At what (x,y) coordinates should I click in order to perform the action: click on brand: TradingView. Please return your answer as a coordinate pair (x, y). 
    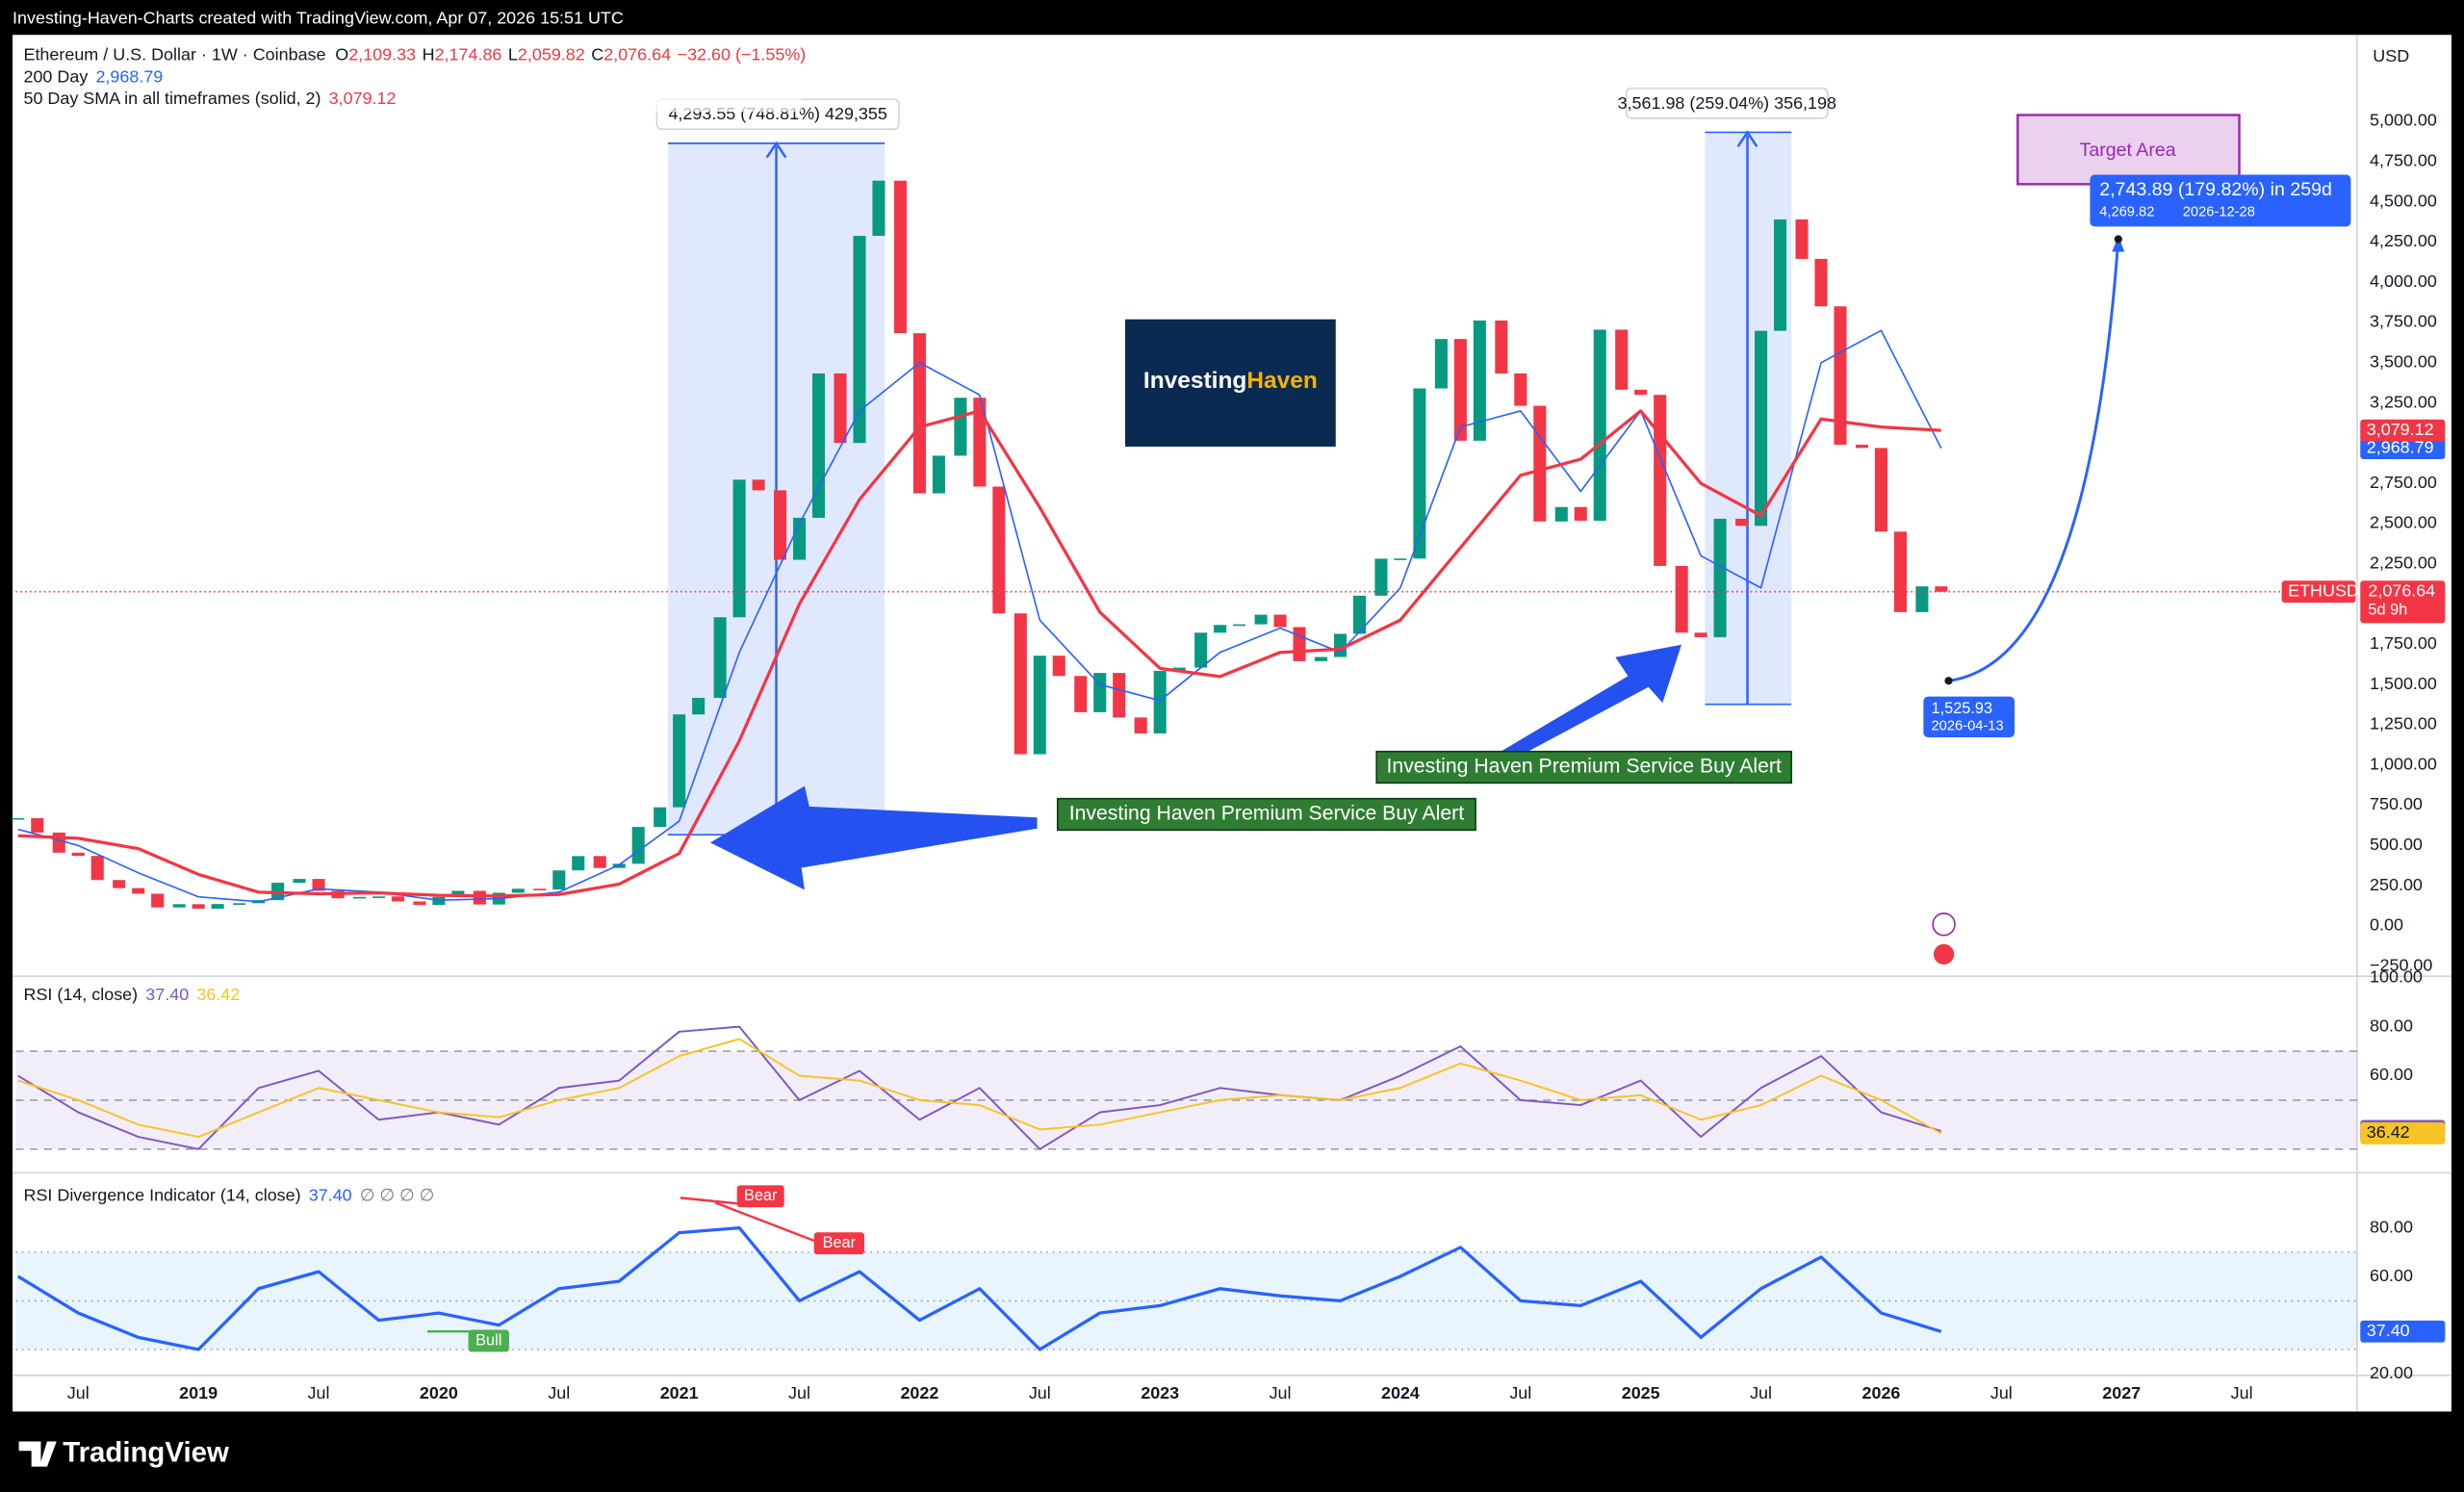
    Looking at the image, I should click on (146, 1452).